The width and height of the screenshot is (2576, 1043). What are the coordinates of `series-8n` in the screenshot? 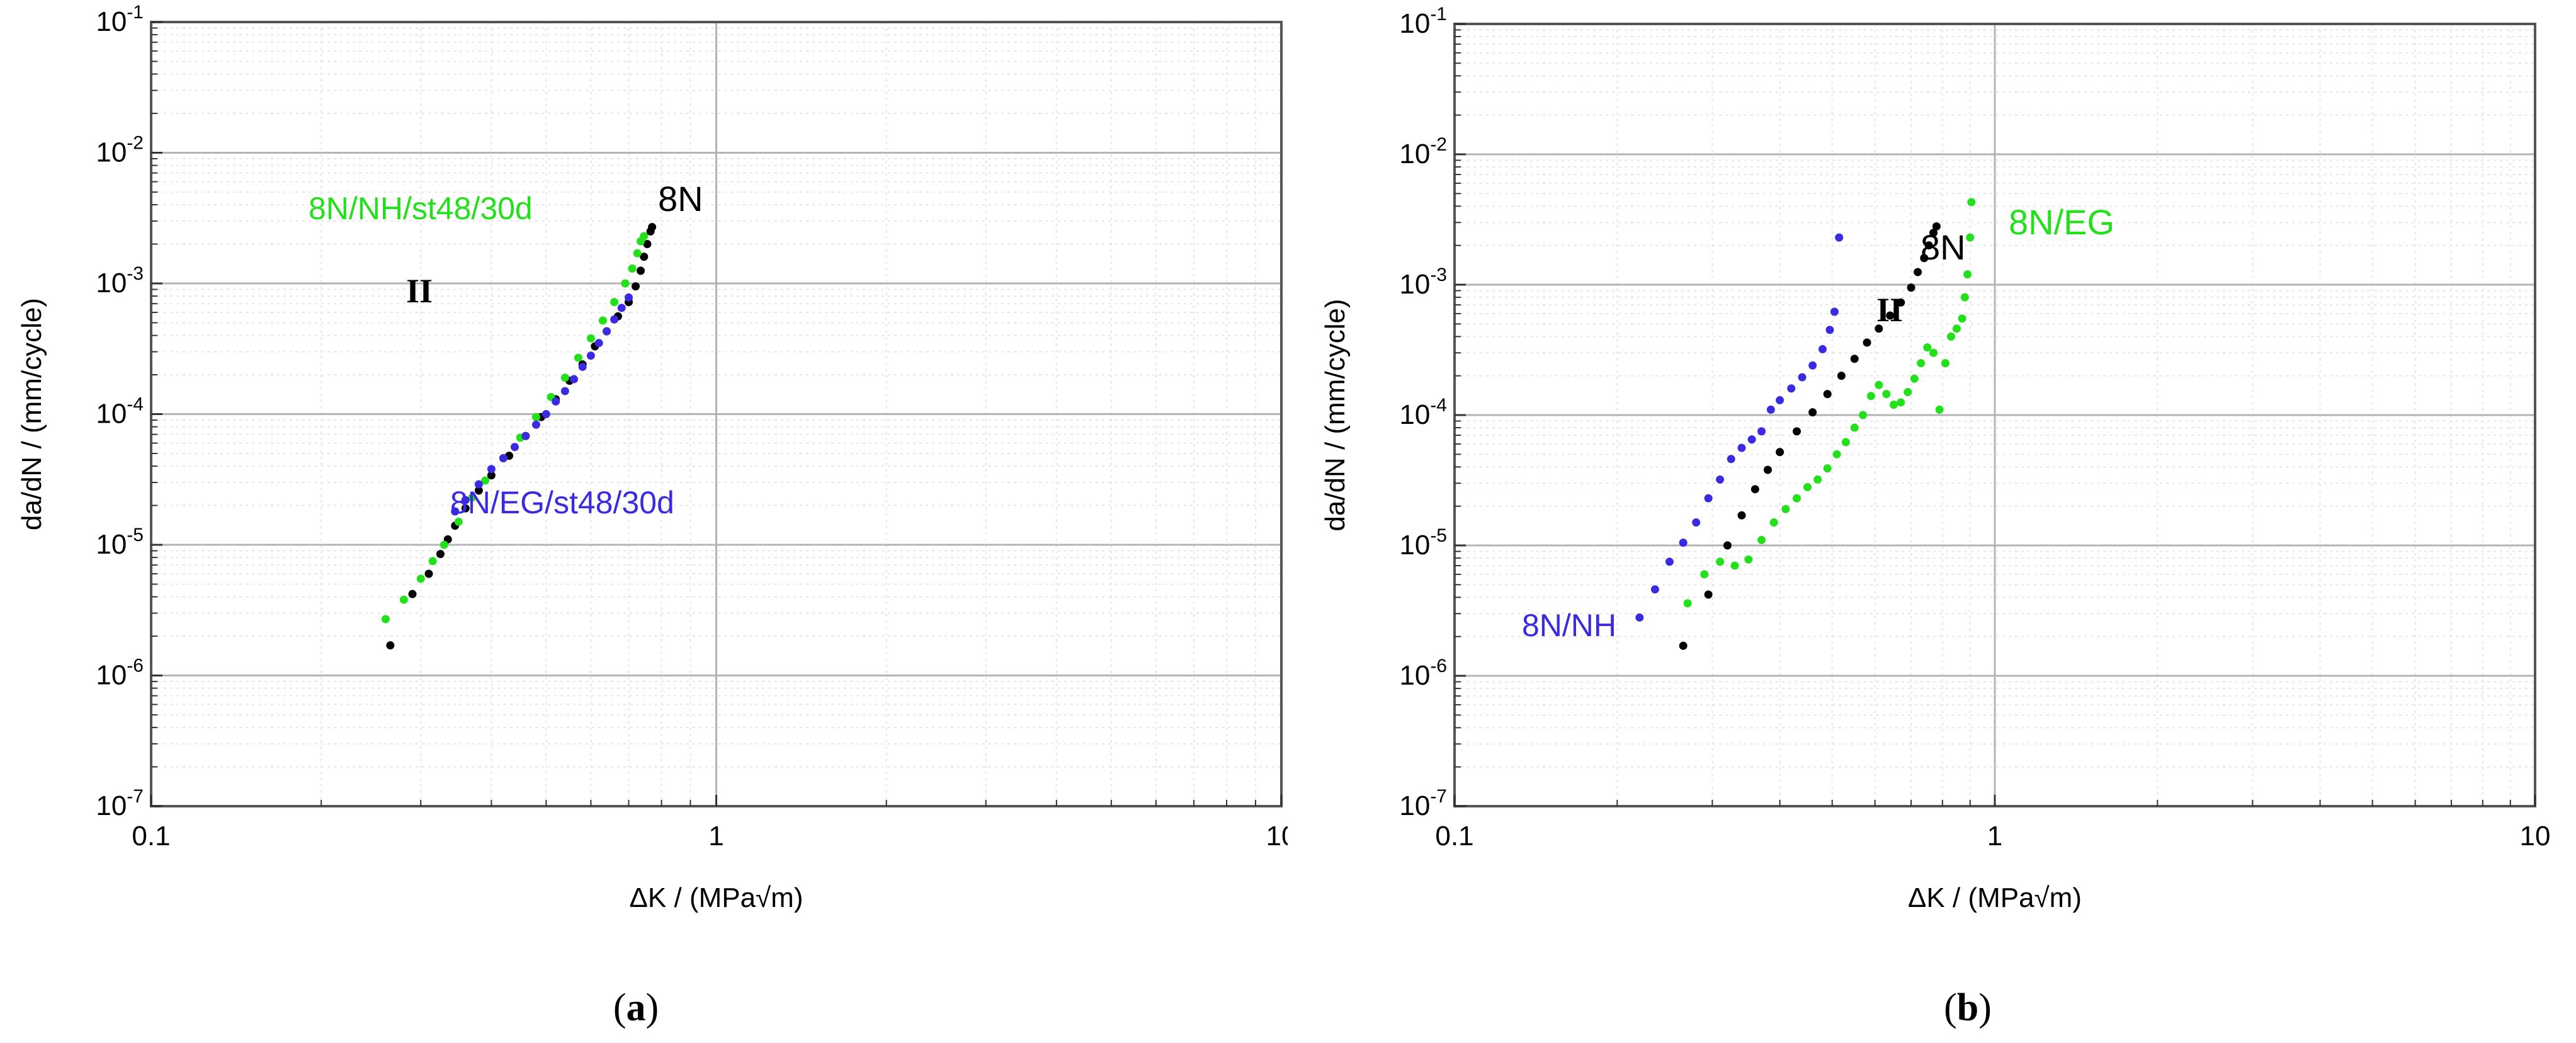 It's located at (1810, 436).